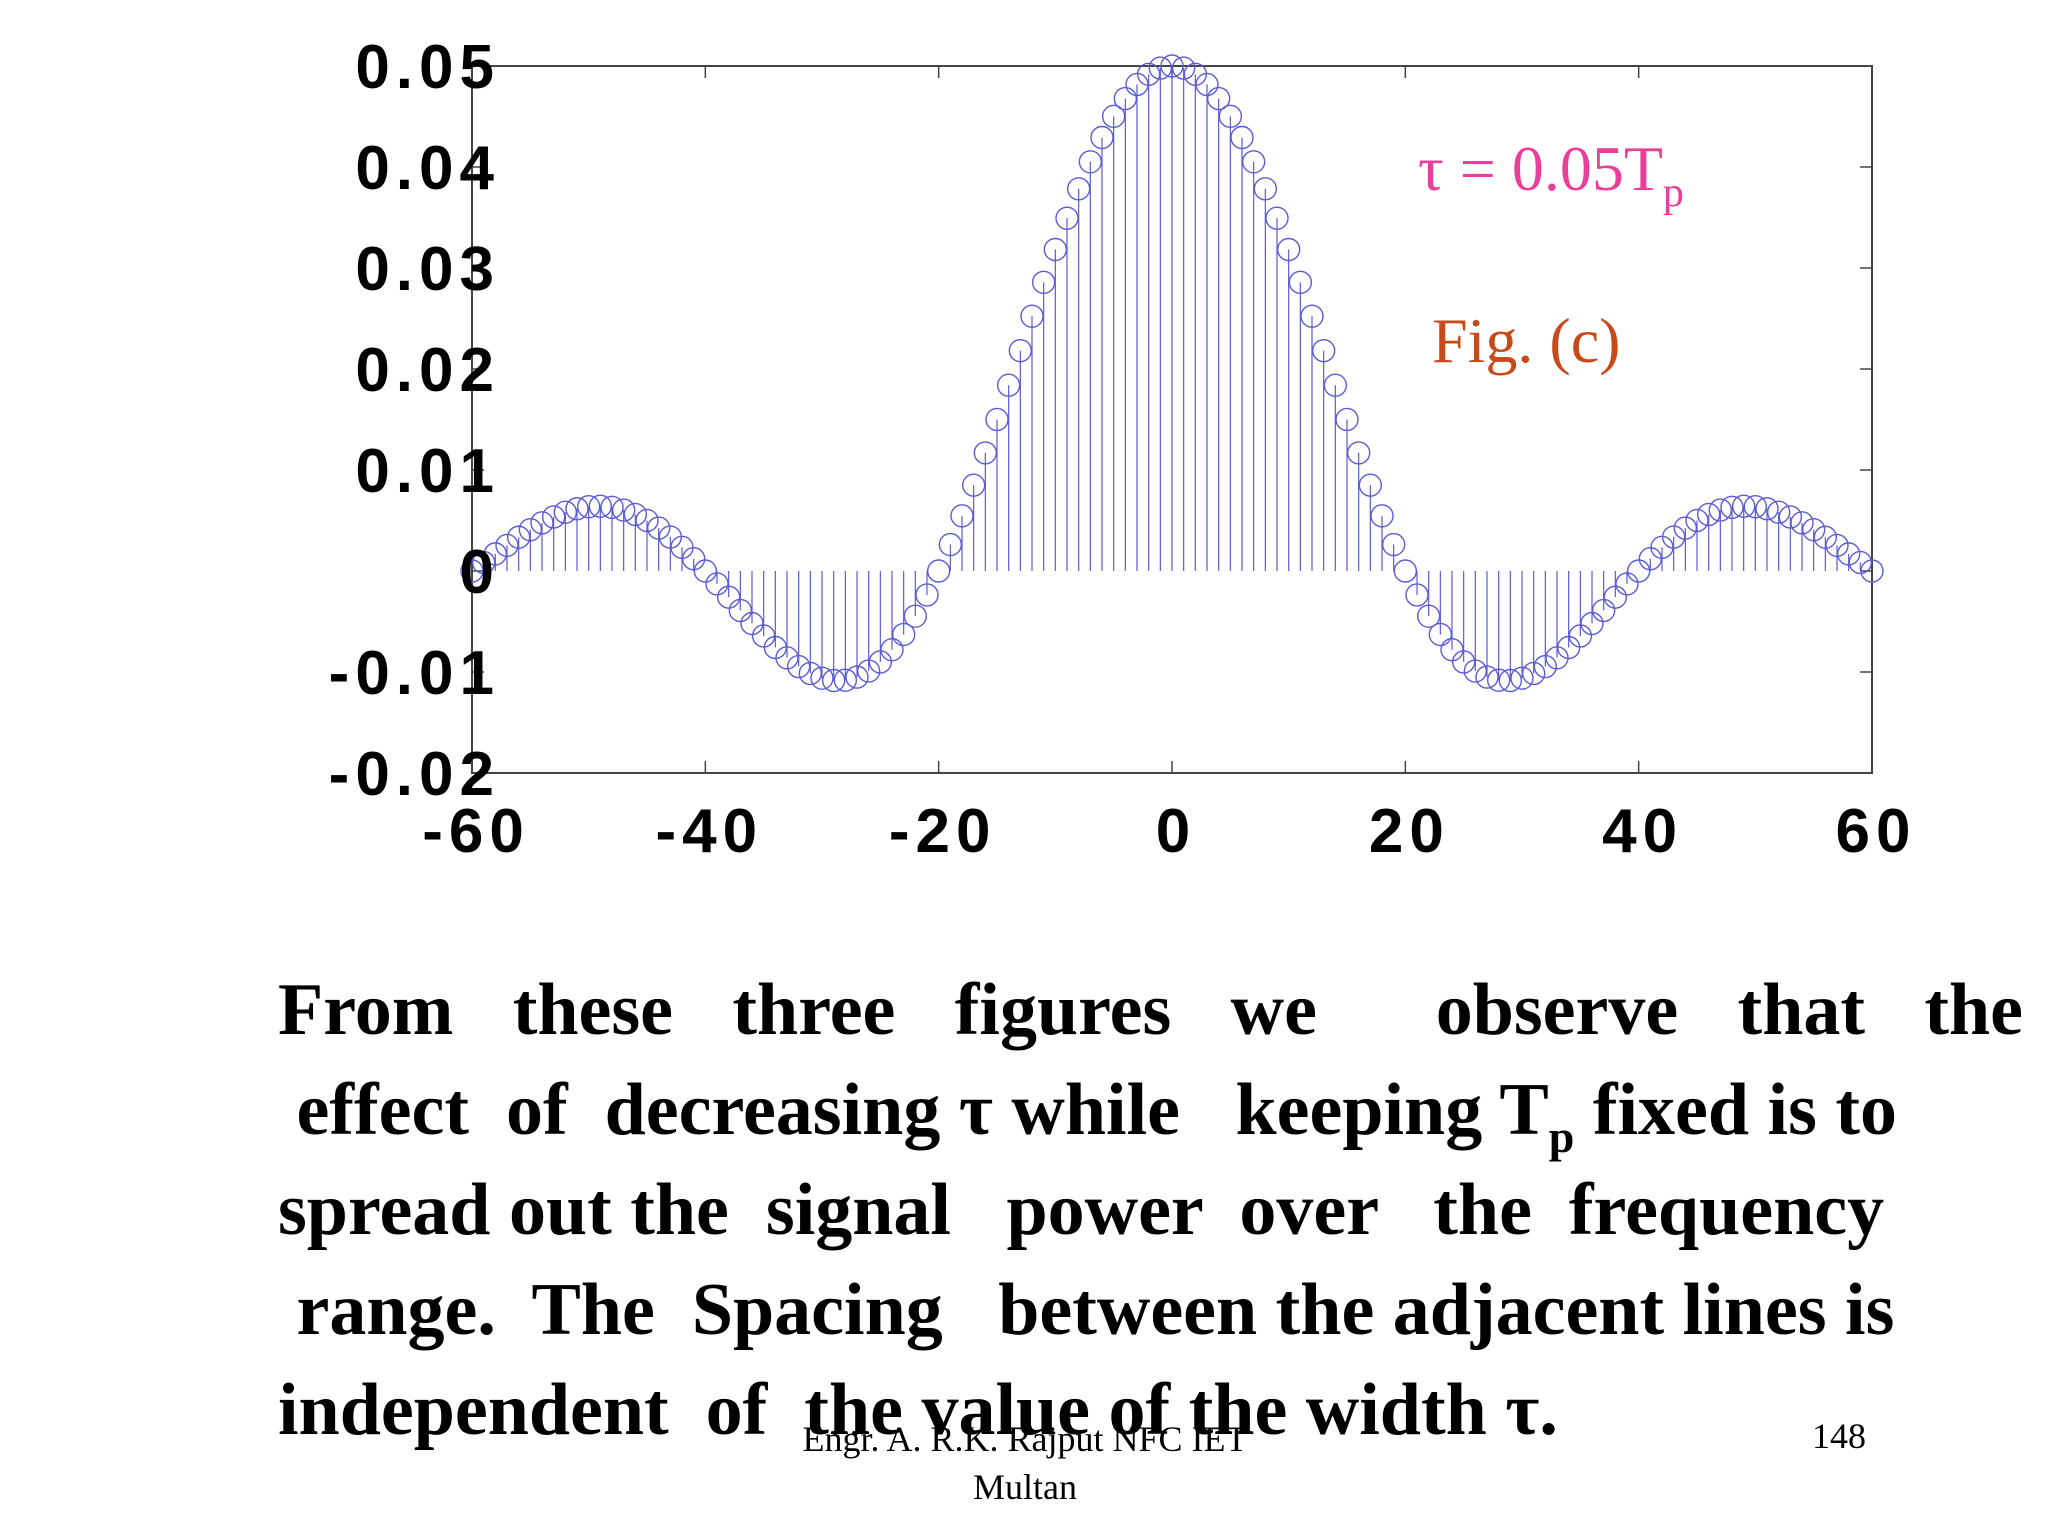 This screenshot has width=2048, height=1536. I want to click on body-line-5: independent of the value of the width τ., so click(918, 1410).